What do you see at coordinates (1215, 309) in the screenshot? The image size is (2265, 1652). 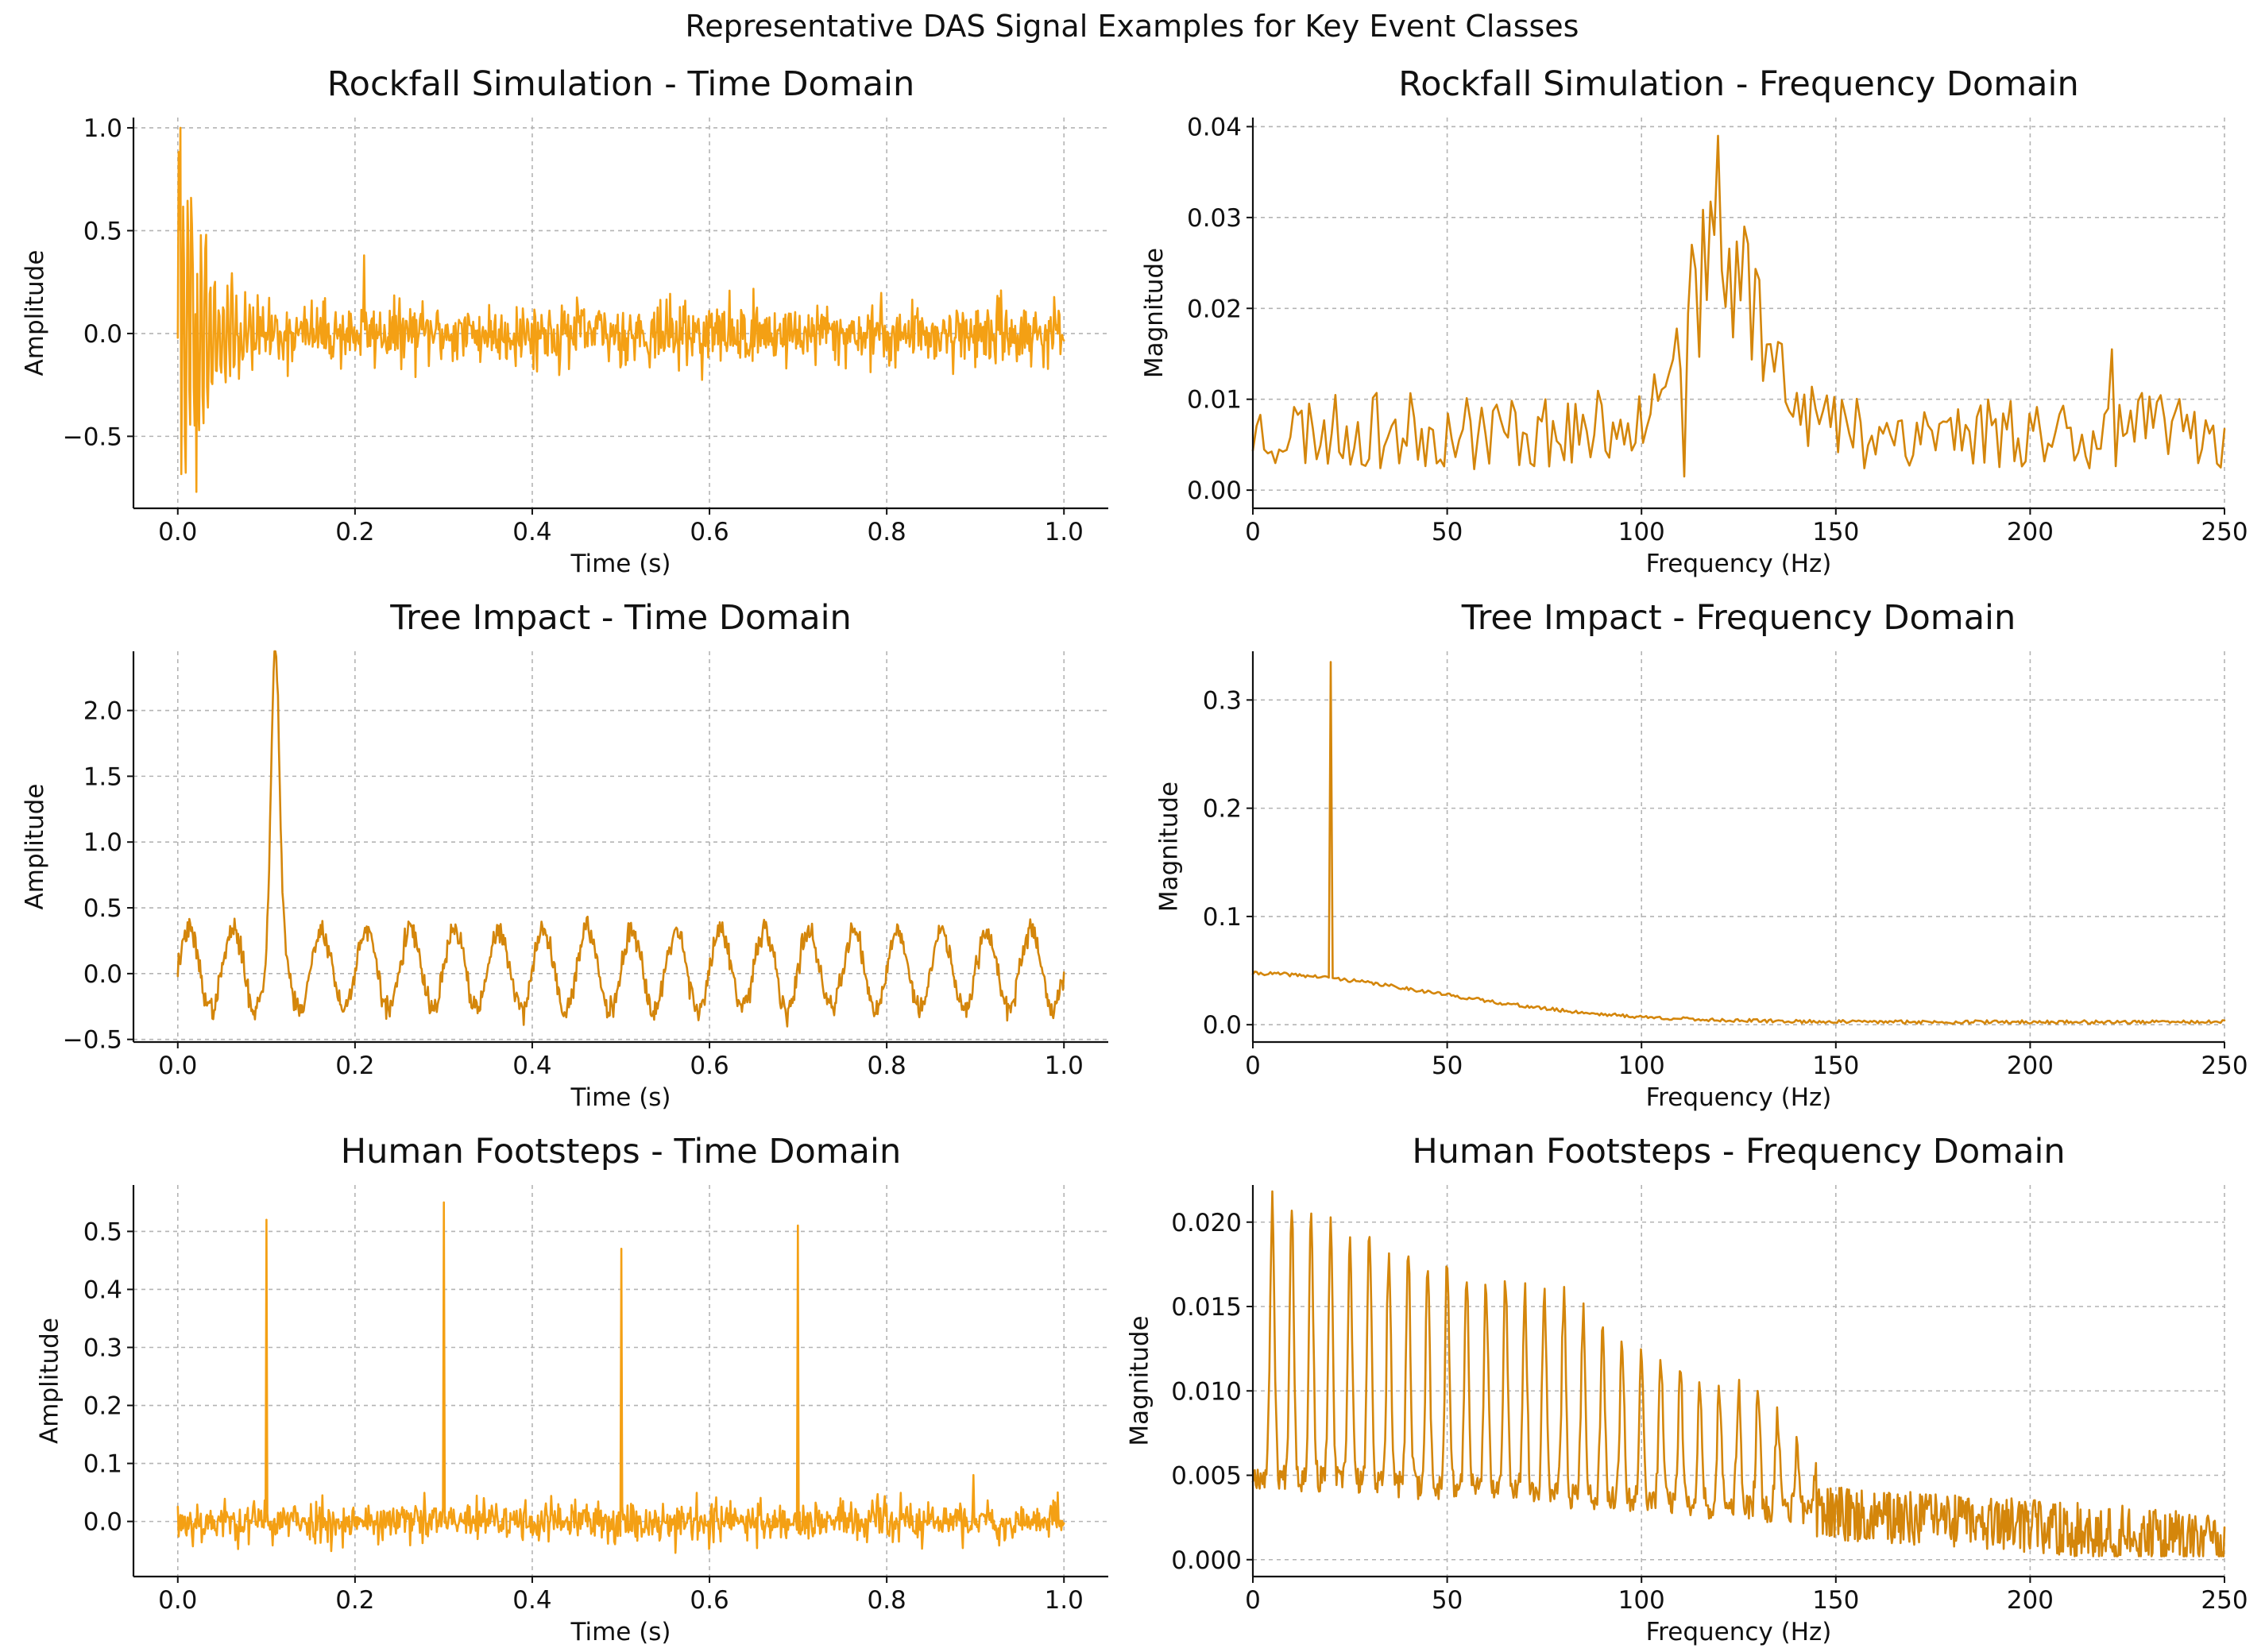 I see `y-tick-label: 0.02` at bounding box center [1215, 309].